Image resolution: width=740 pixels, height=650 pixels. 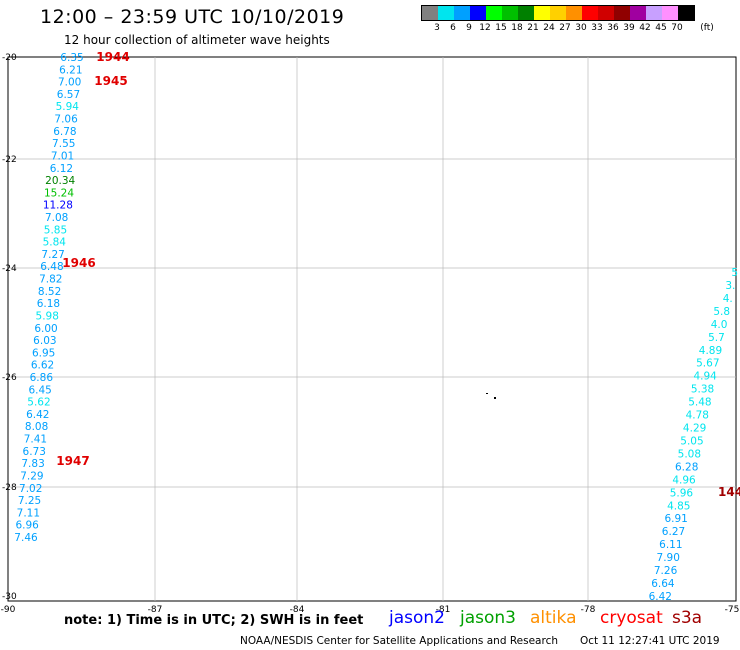 I want to click on satellite-label-jason3: jason3, so click(x=488, y=618).